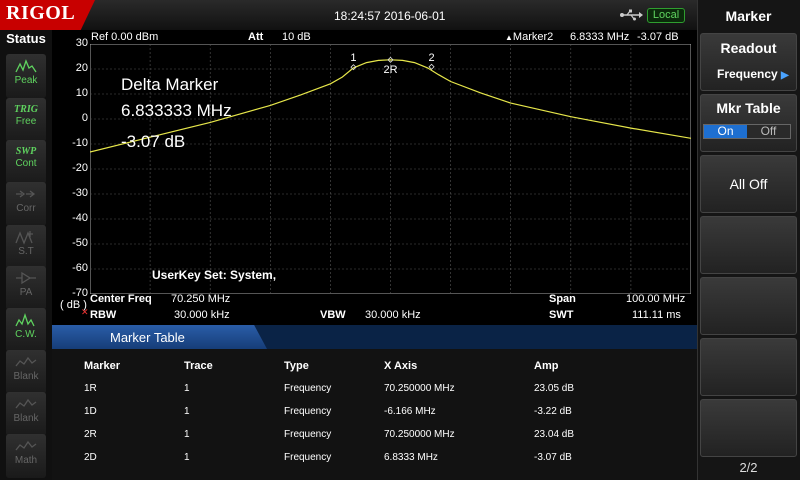 Image resolution: width=800 pixels, height=480 pixels. What do you see at coordinates (600, 37) in the screenshot?
I see `active-marker-freq: 6.8333 MHz` at bounding box center [600, 37].